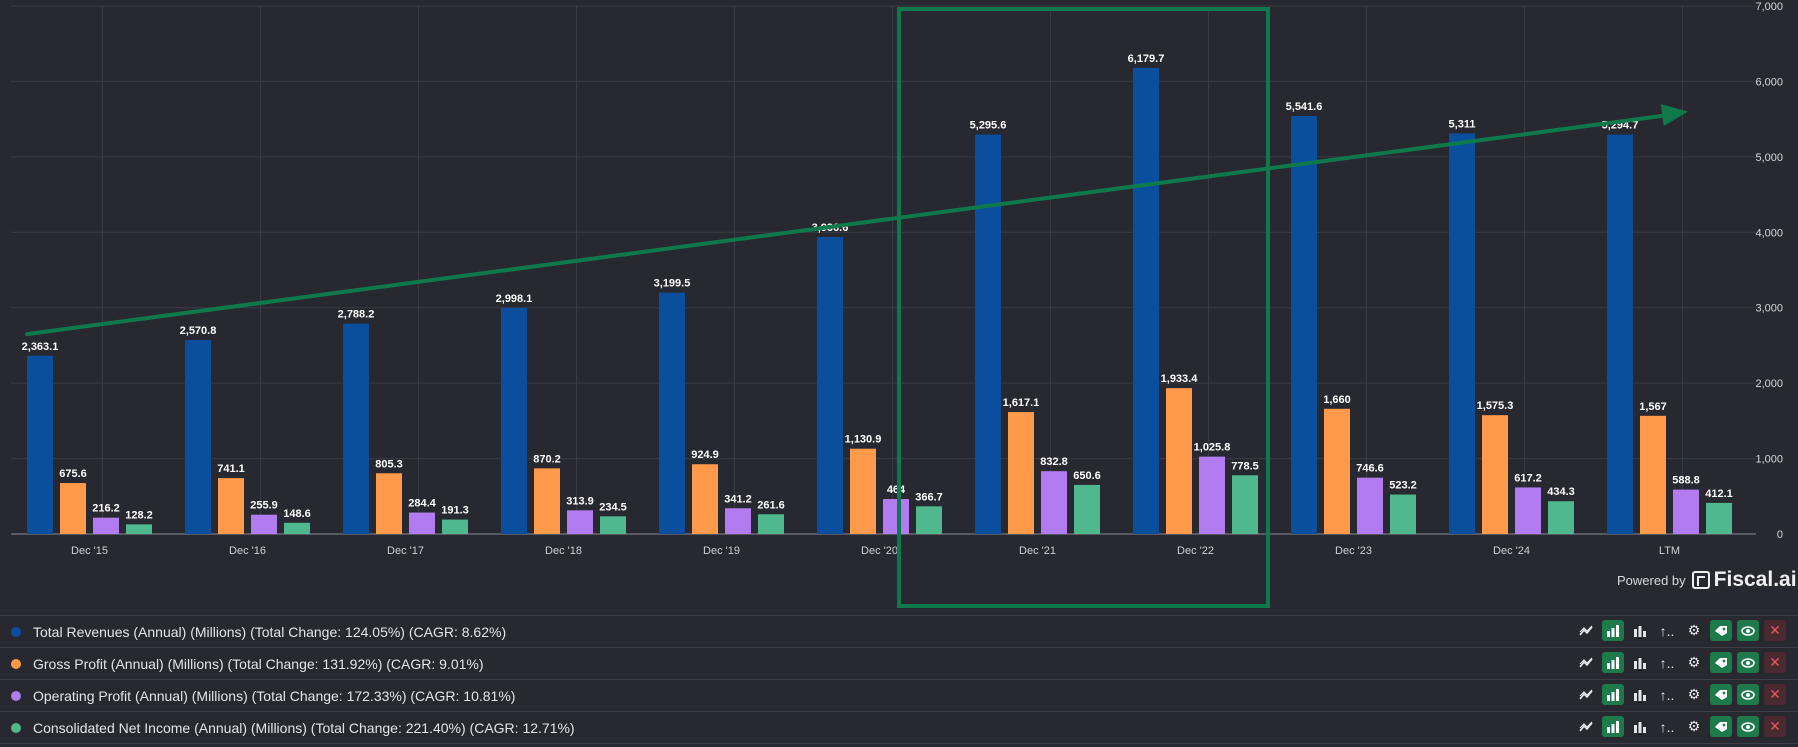 This screenshot has width=1798, height=747. I want to click on data-label: 6,179.7, so click(1146, 59).